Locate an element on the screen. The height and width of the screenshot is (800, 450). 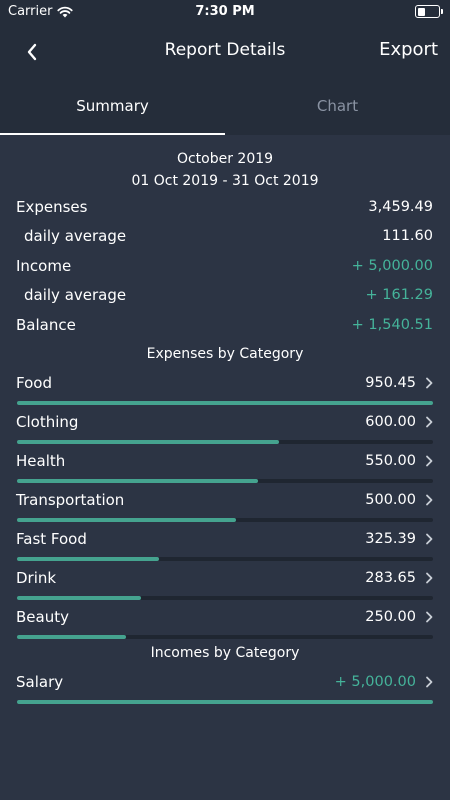
expenses-row: Expenses 3,459.49 is located at coordinates (225, 207).